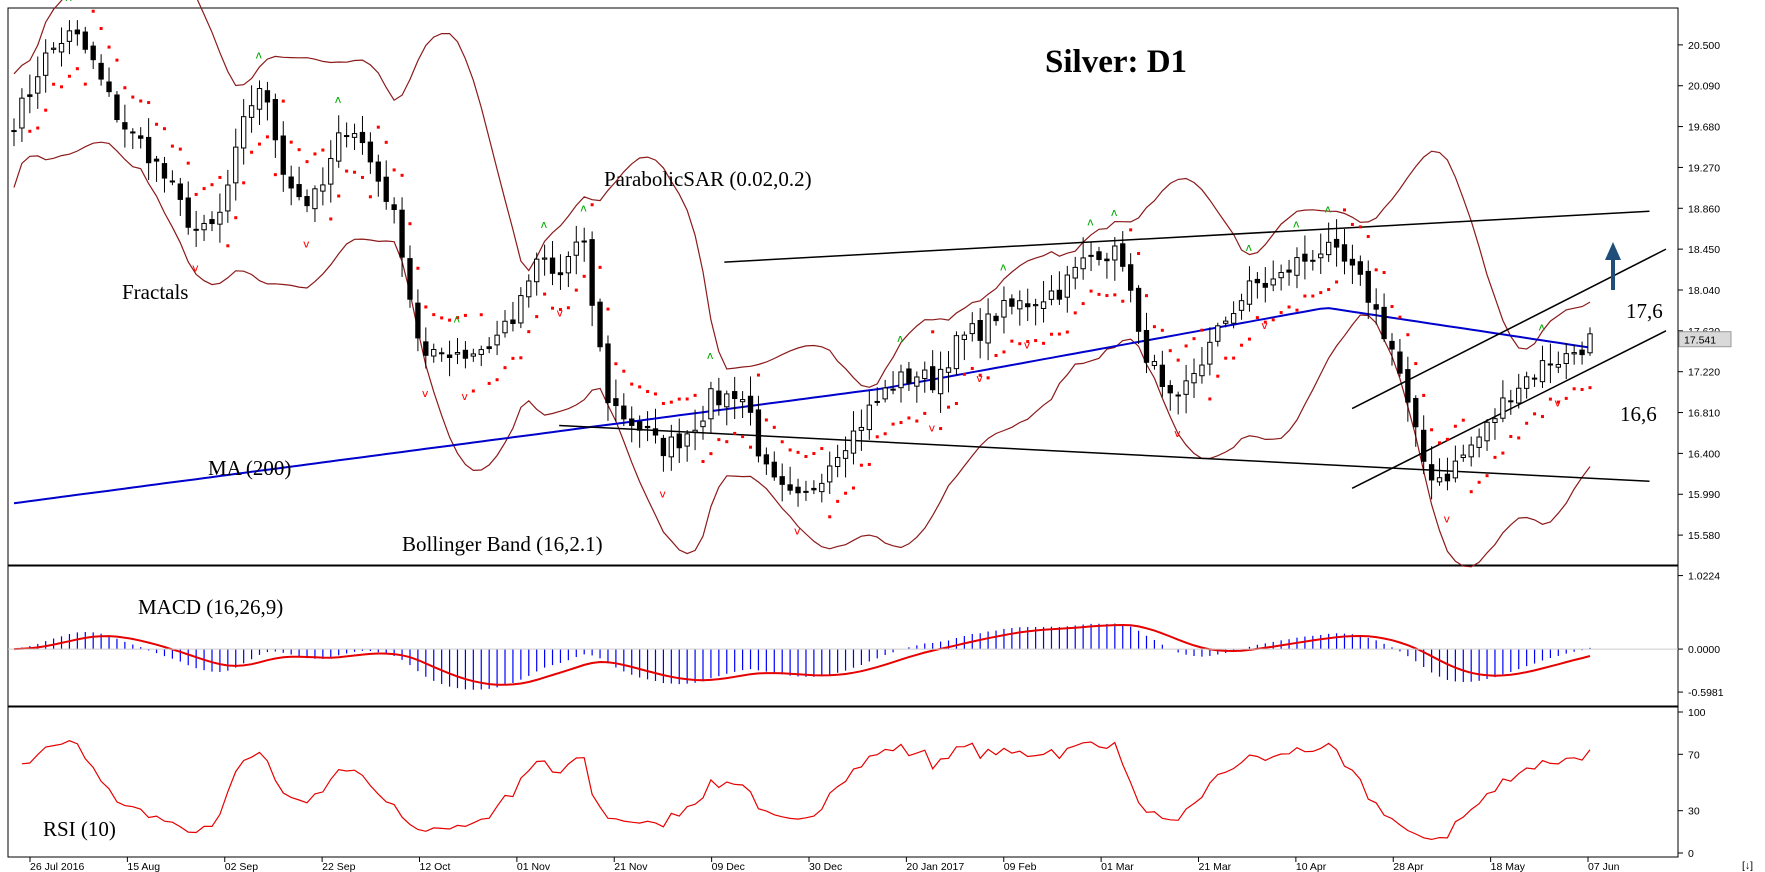 This screenshot has width=1765, height=872. I want to click on time-tick-label: 09 Dec, so click(728, 866).